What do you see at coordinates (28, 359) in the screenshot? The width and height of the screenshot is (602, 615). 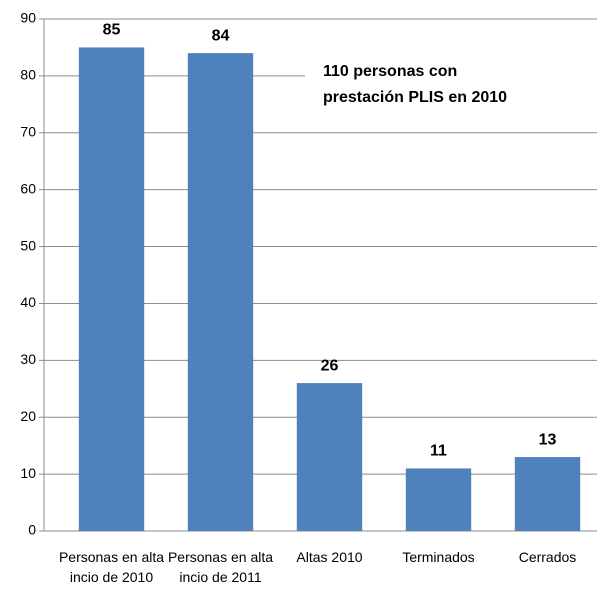 I see `y-tick-label: 30` at bounding box center [28, 359].